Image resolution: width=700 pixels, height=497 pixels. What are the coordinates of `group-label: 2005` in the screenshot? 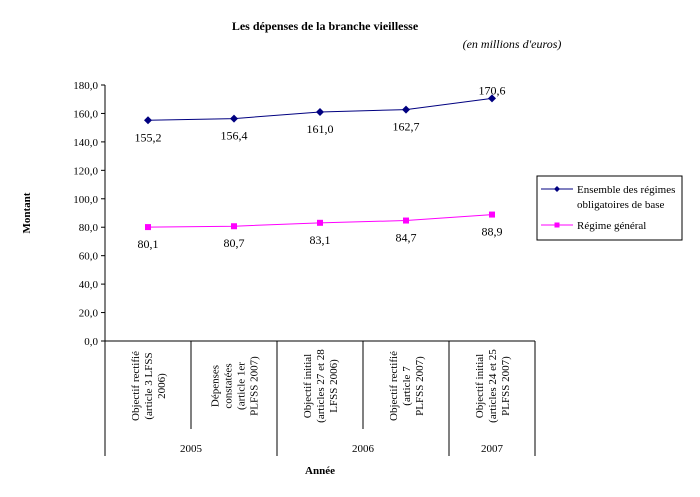 It's located at (191, 449).